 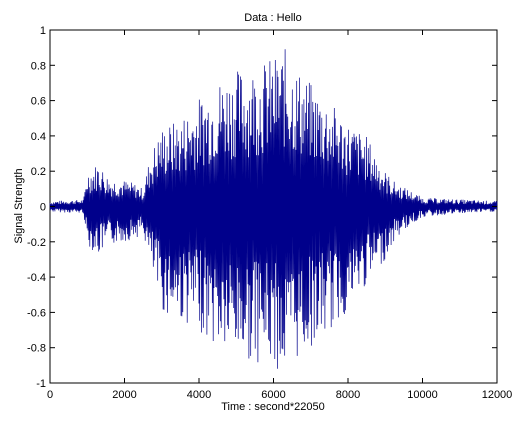 I want to click on x-tick-label: 10000, so click(x=422, y=395).